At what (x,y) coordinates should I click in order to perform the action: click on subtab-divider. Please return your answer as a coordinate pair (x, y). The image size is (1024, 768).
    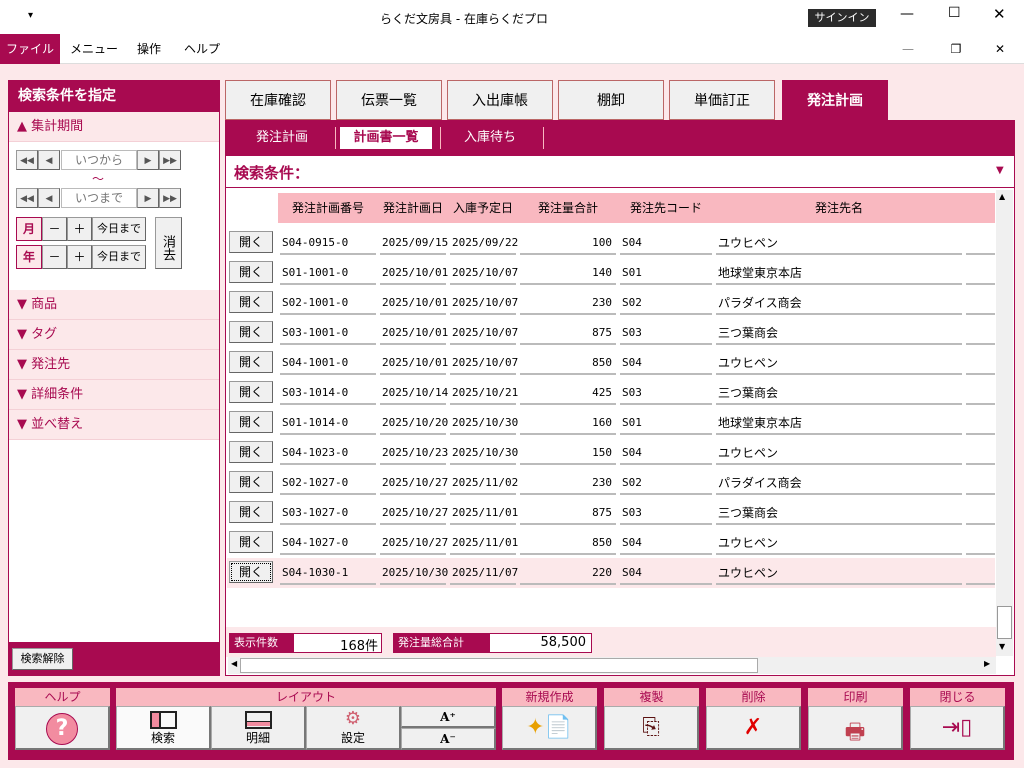
    Looking at the image, I should click on (335, 138).